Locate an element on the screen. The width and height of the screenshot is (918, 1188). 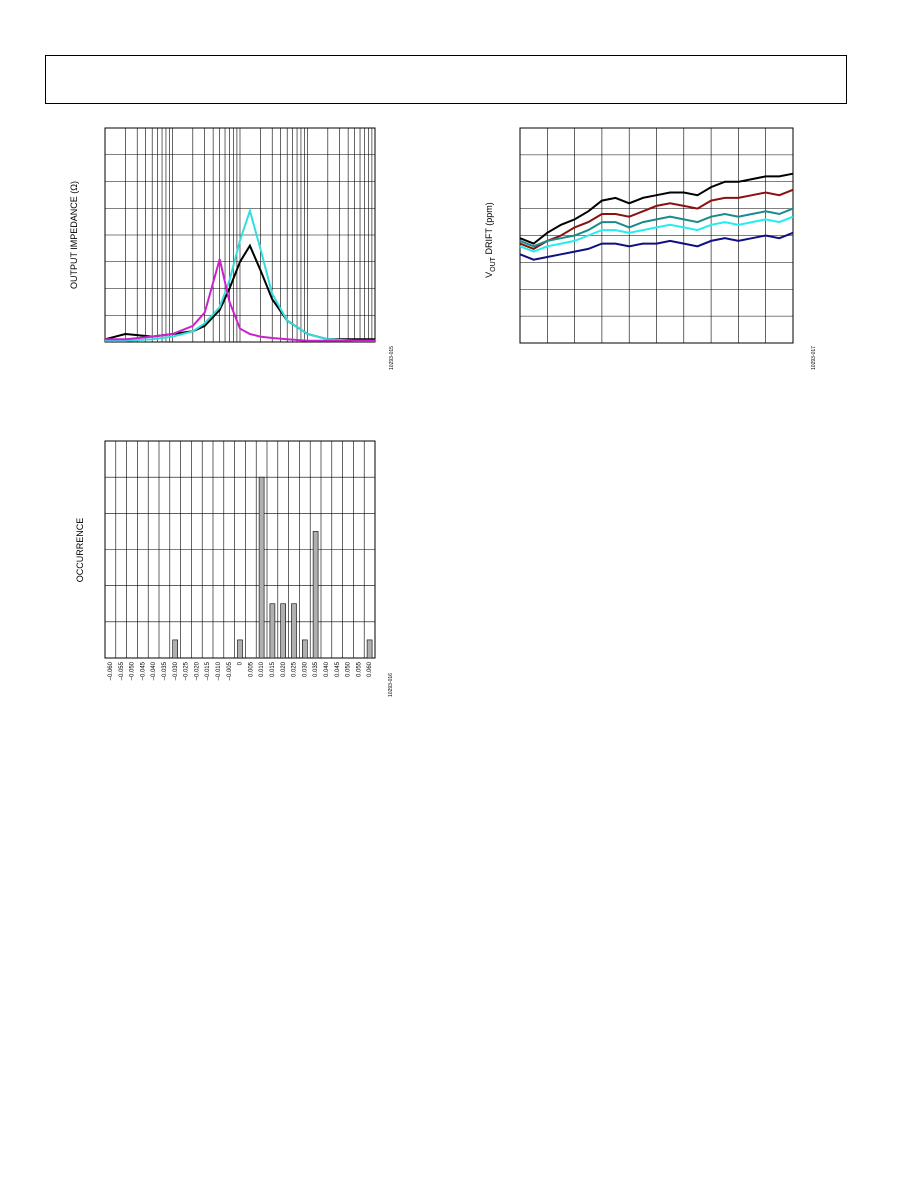
x-tick-label: 0.045 is located at coordinates (338, 669).